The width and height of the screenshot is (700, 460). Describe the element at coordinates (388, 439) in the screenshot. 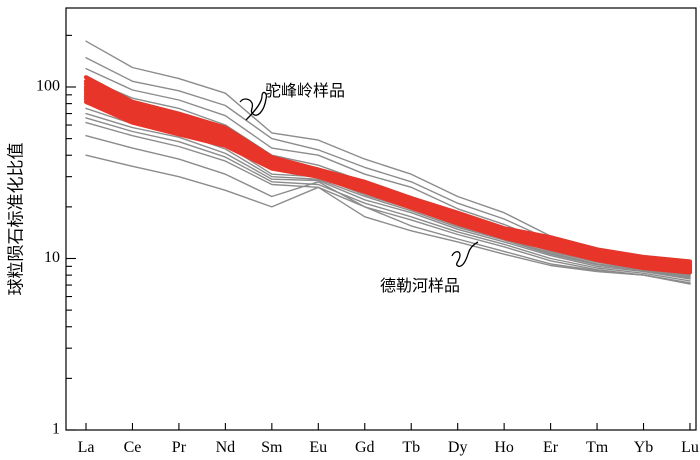

I see `x-axis: La Ce Pr Nd Sm Eu Gd Tb Dy Ho Er Tm Yb Lu` at that location.